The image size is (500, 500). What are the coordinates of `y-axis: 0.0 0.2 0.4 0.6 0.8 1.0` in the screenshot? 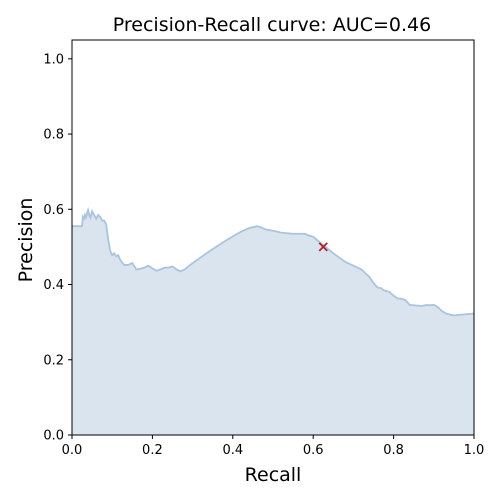 It's located at (57, 248).